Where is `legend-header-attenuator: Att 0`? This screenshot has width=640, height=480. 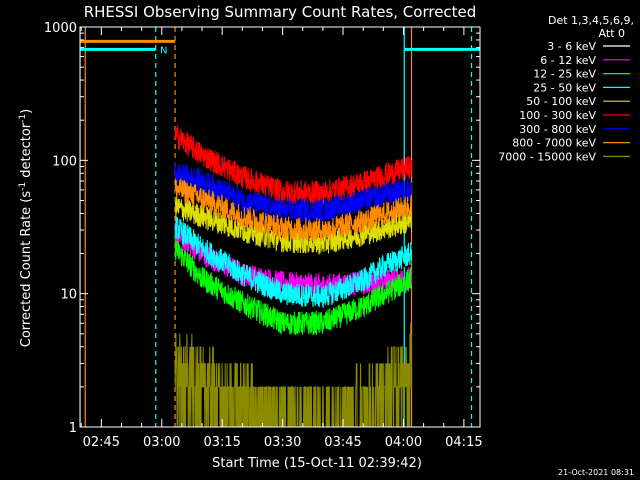
legend-header-attenuator: Att 0 is located at coordinates (612, 33).